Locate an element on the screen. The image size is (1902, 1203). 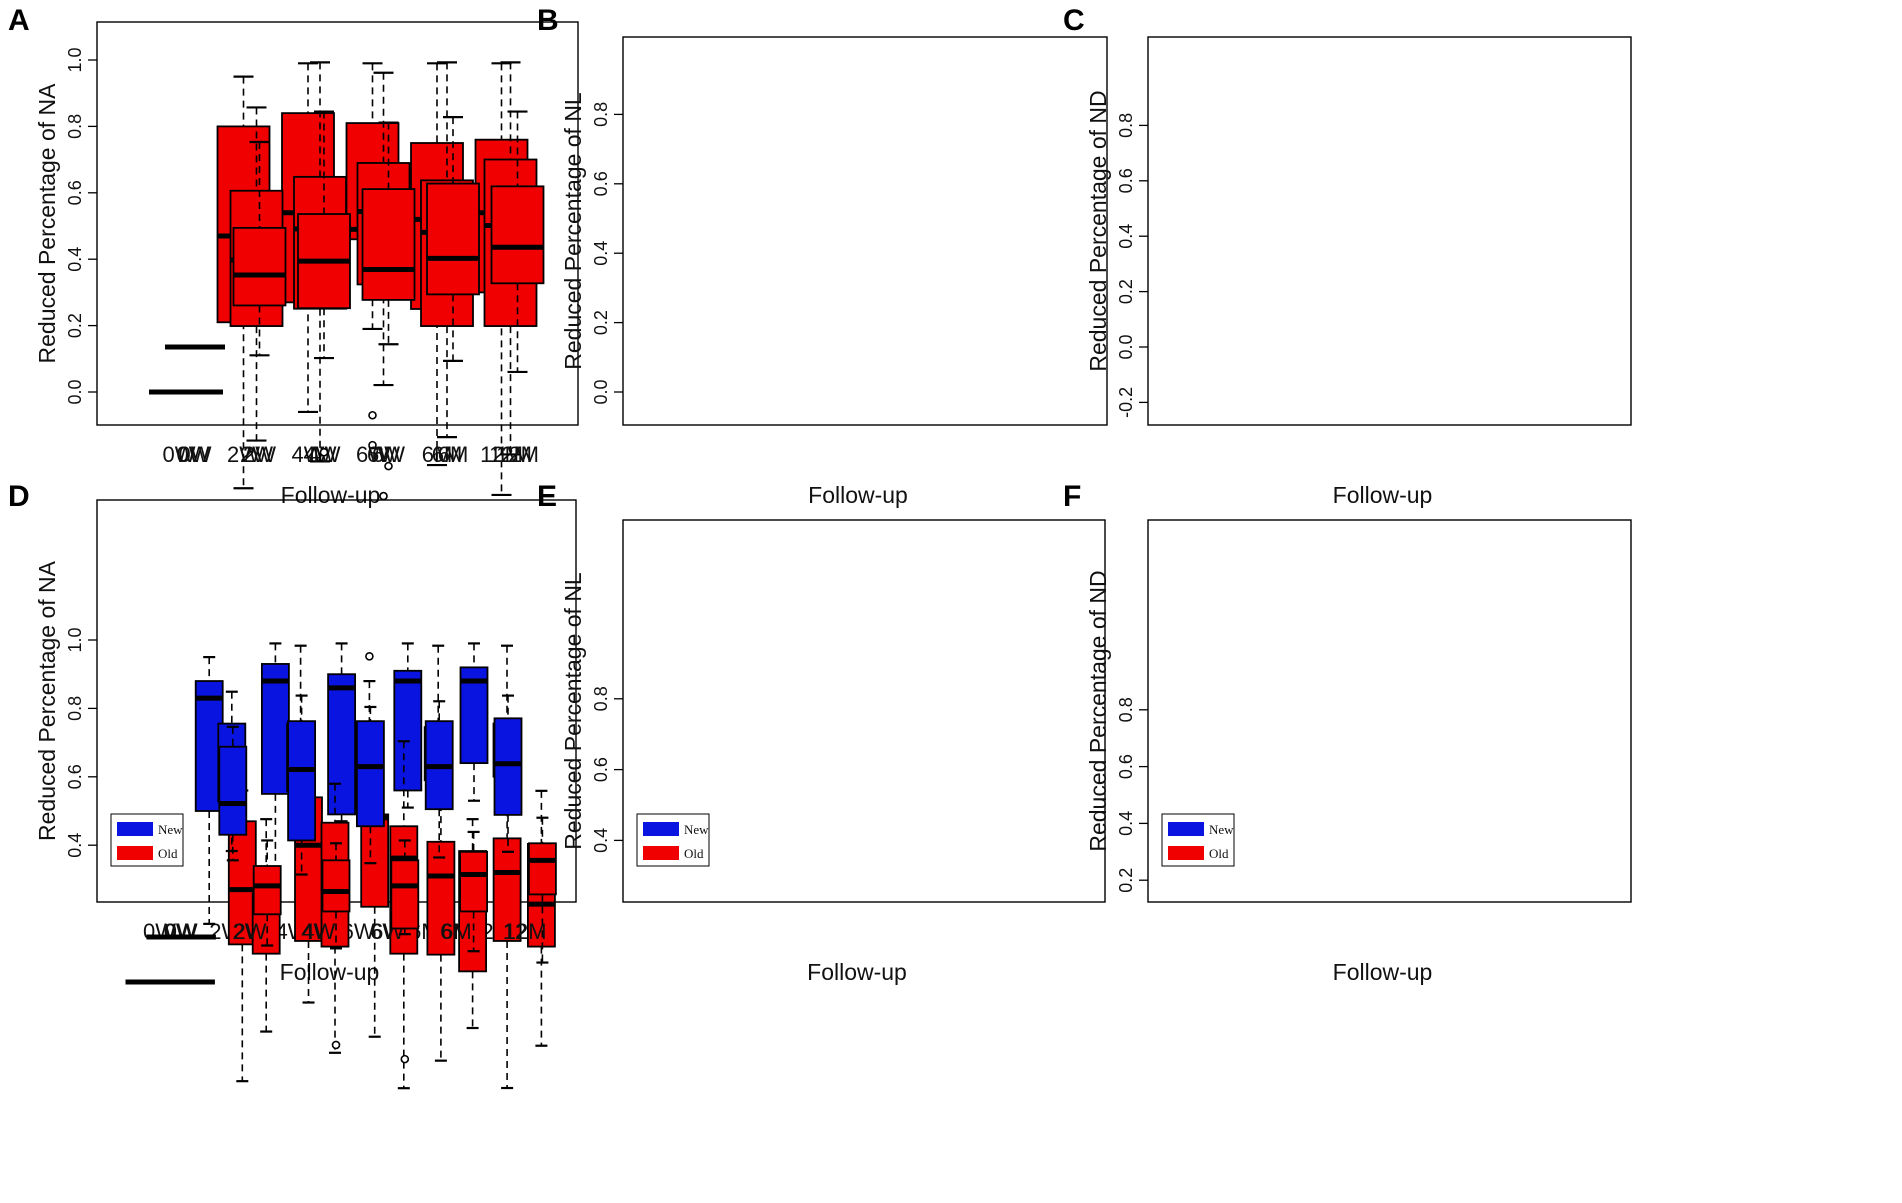
box-old-2W is located at coordinates (242, 936).